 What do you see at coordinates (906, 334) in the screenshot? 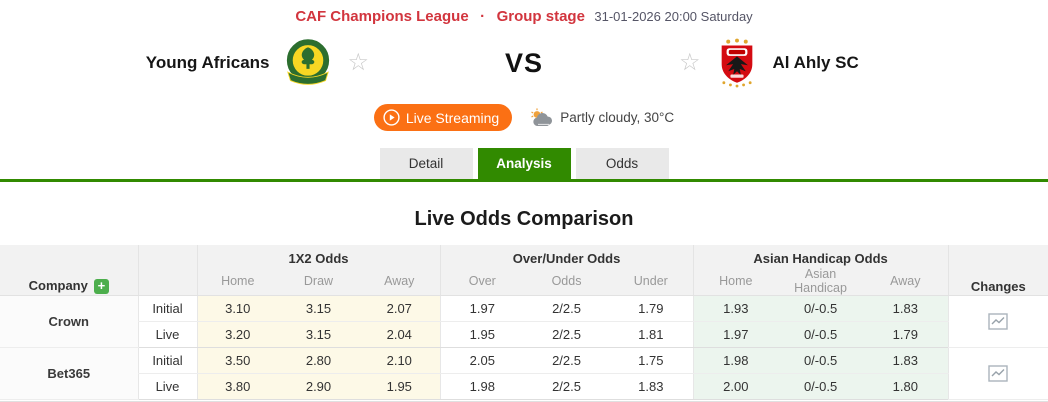
I see `odds-value-ah: 1.79` at bounding box center [906, 334].